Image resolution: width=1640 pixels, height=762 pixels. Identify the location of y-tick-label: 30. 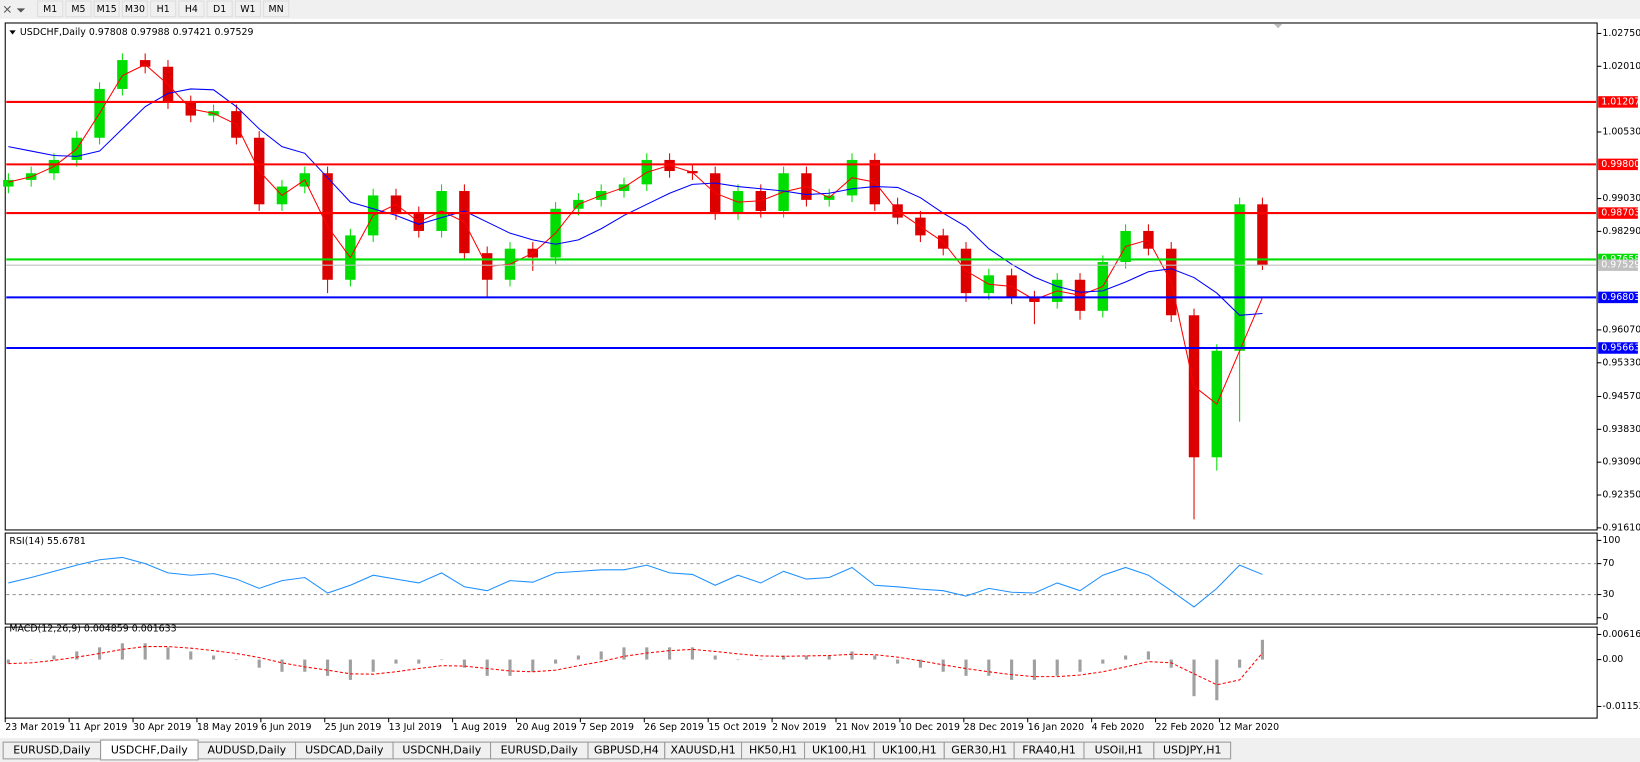
(1608, 594).